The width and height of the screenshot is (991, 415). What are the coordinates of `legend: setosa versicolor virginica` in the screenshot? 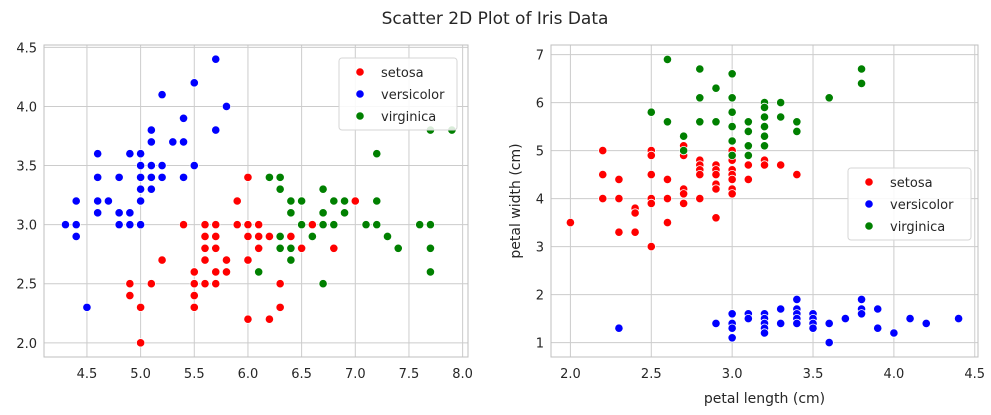 It's located at (909, 204).